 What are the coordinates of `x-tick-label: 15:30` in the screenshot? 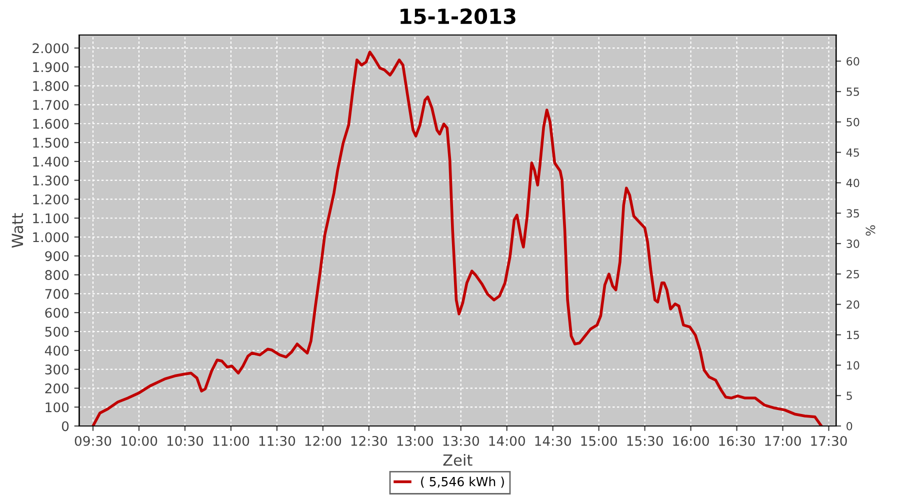 It's located at (645, 441).